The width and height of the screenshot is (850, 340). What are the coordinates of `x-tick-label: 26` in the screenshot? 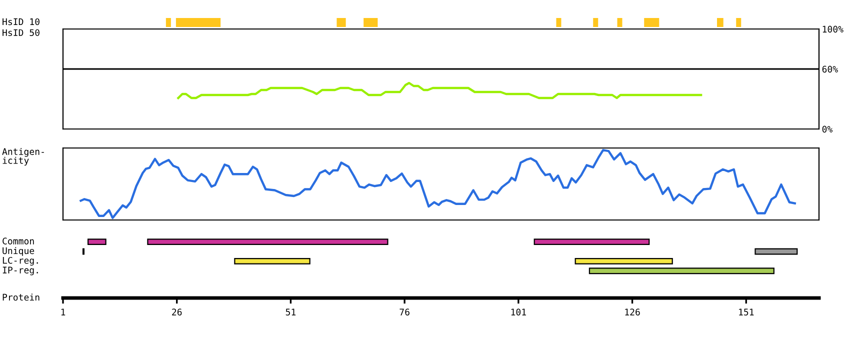 It's located at (177, 312).